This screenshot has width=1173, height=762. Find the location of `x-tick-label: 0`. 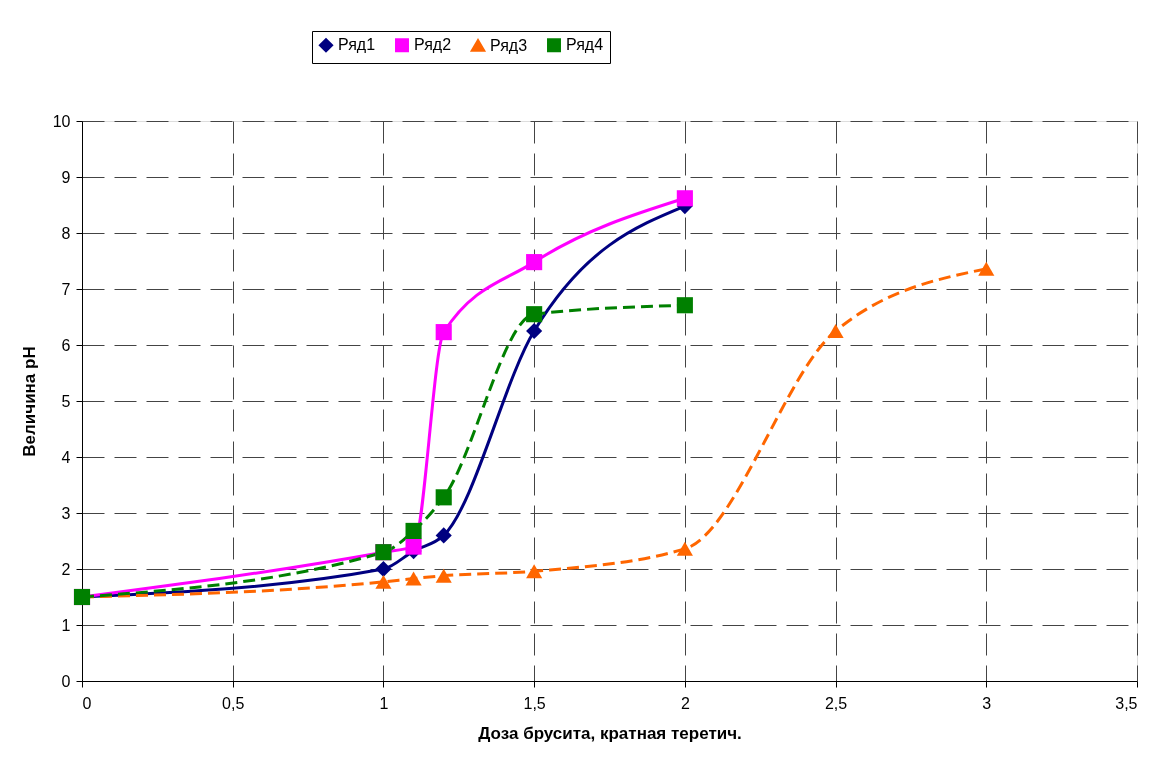

x-tick-label: 0 is located at coordinates (87, 703).